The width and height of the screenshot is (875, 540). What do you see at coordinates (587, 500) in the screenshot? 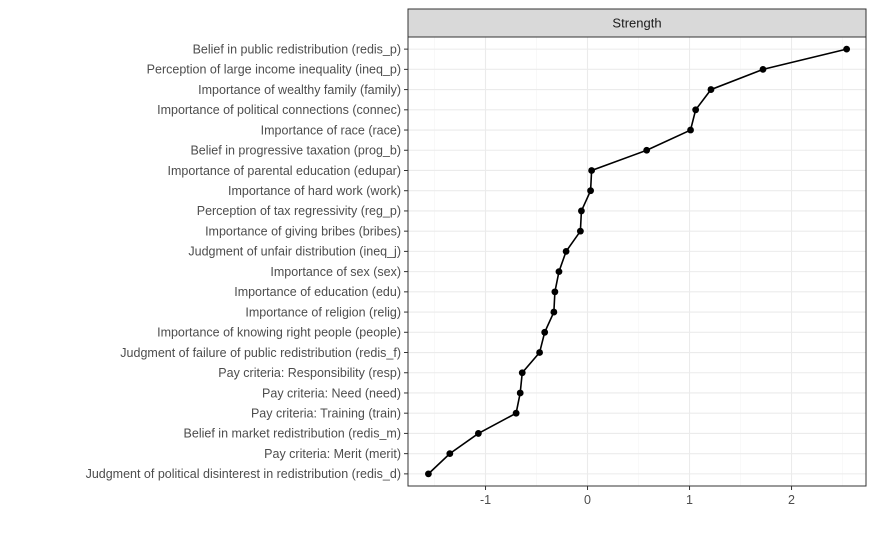
I see `x-tick-label: 0` at bounding box center [587, 500].